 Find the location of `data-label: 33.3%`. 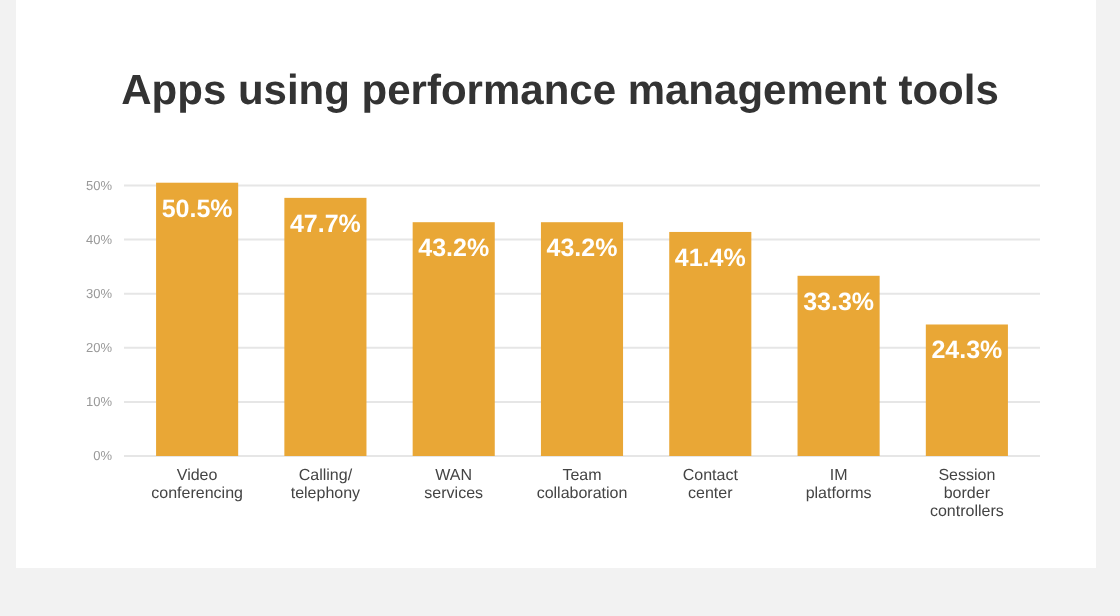

data-label: 33.3% is located at coordinates (839, 301).